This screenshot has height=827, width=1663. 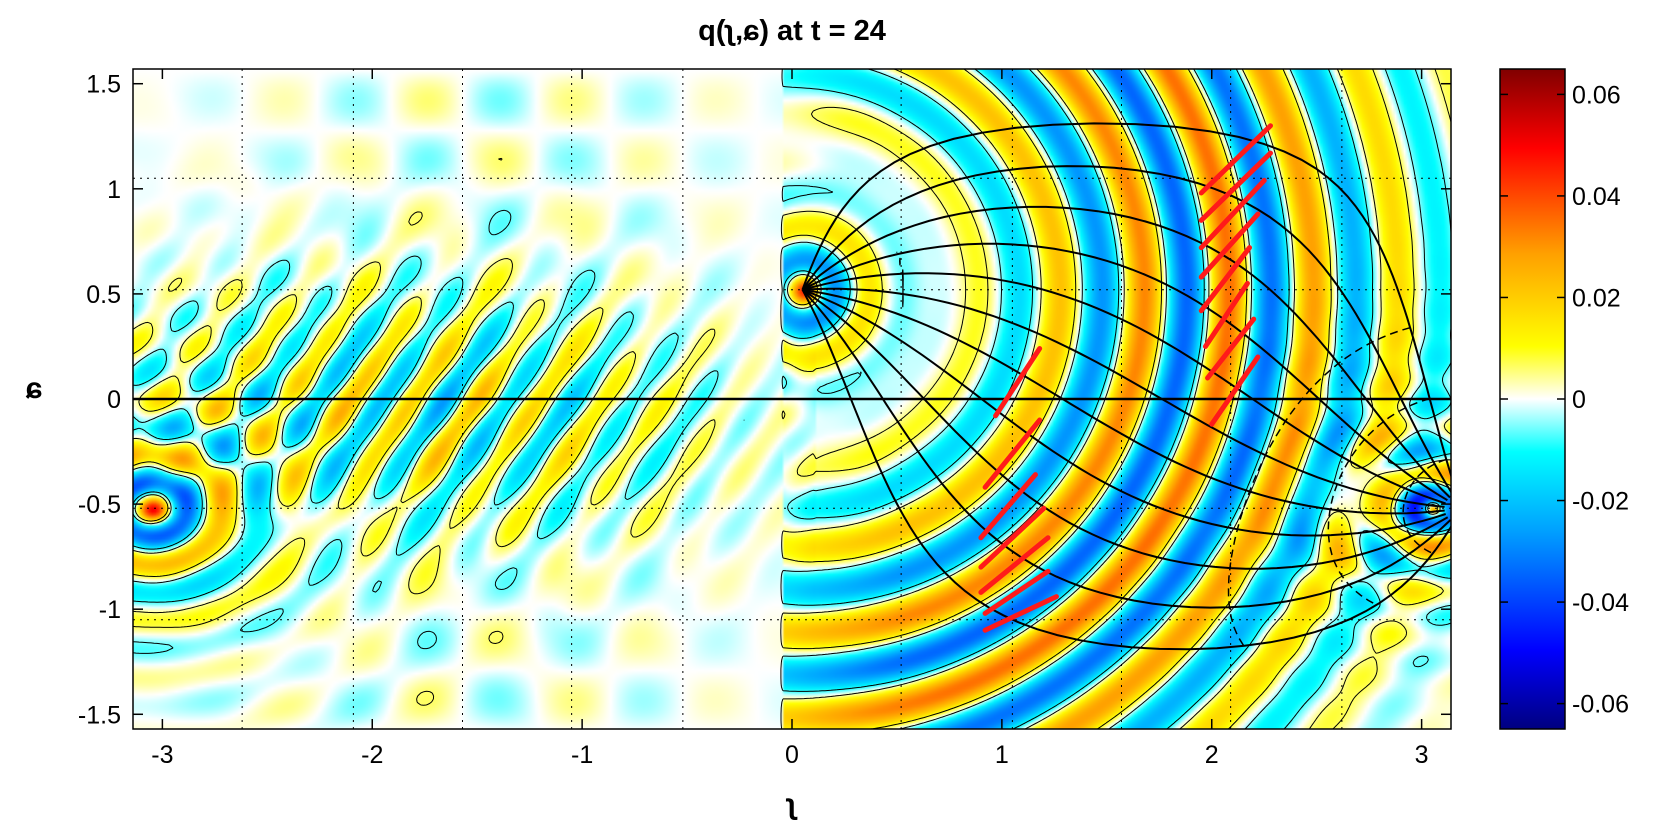 What do you see at coordinates (791, 804) in the screenshot?
I see `x-axis-label: ʅ` at bounding box center [791, 804].